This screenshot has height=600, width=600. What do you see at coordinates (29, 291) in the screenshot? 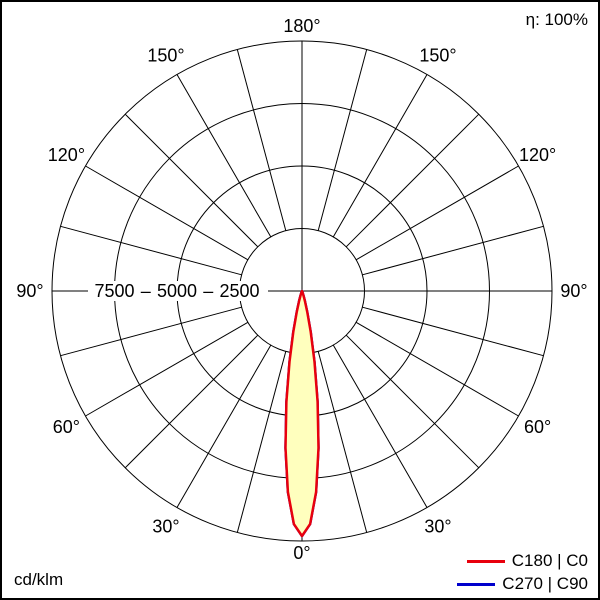
I see `angle-label-90-left: 90°` at bounding box center [29, 291].